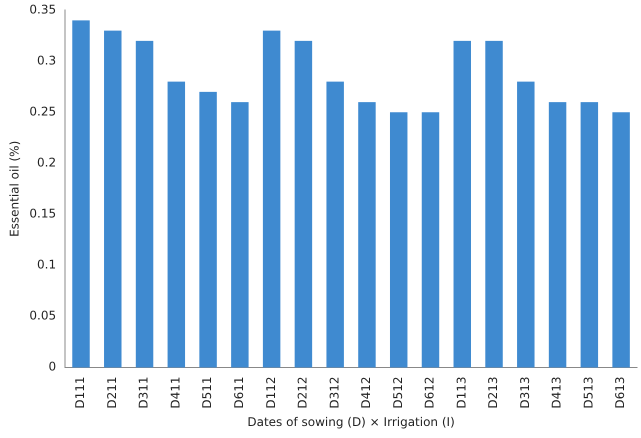  I want to click on x-tick-label: D313, so click(525, 392).